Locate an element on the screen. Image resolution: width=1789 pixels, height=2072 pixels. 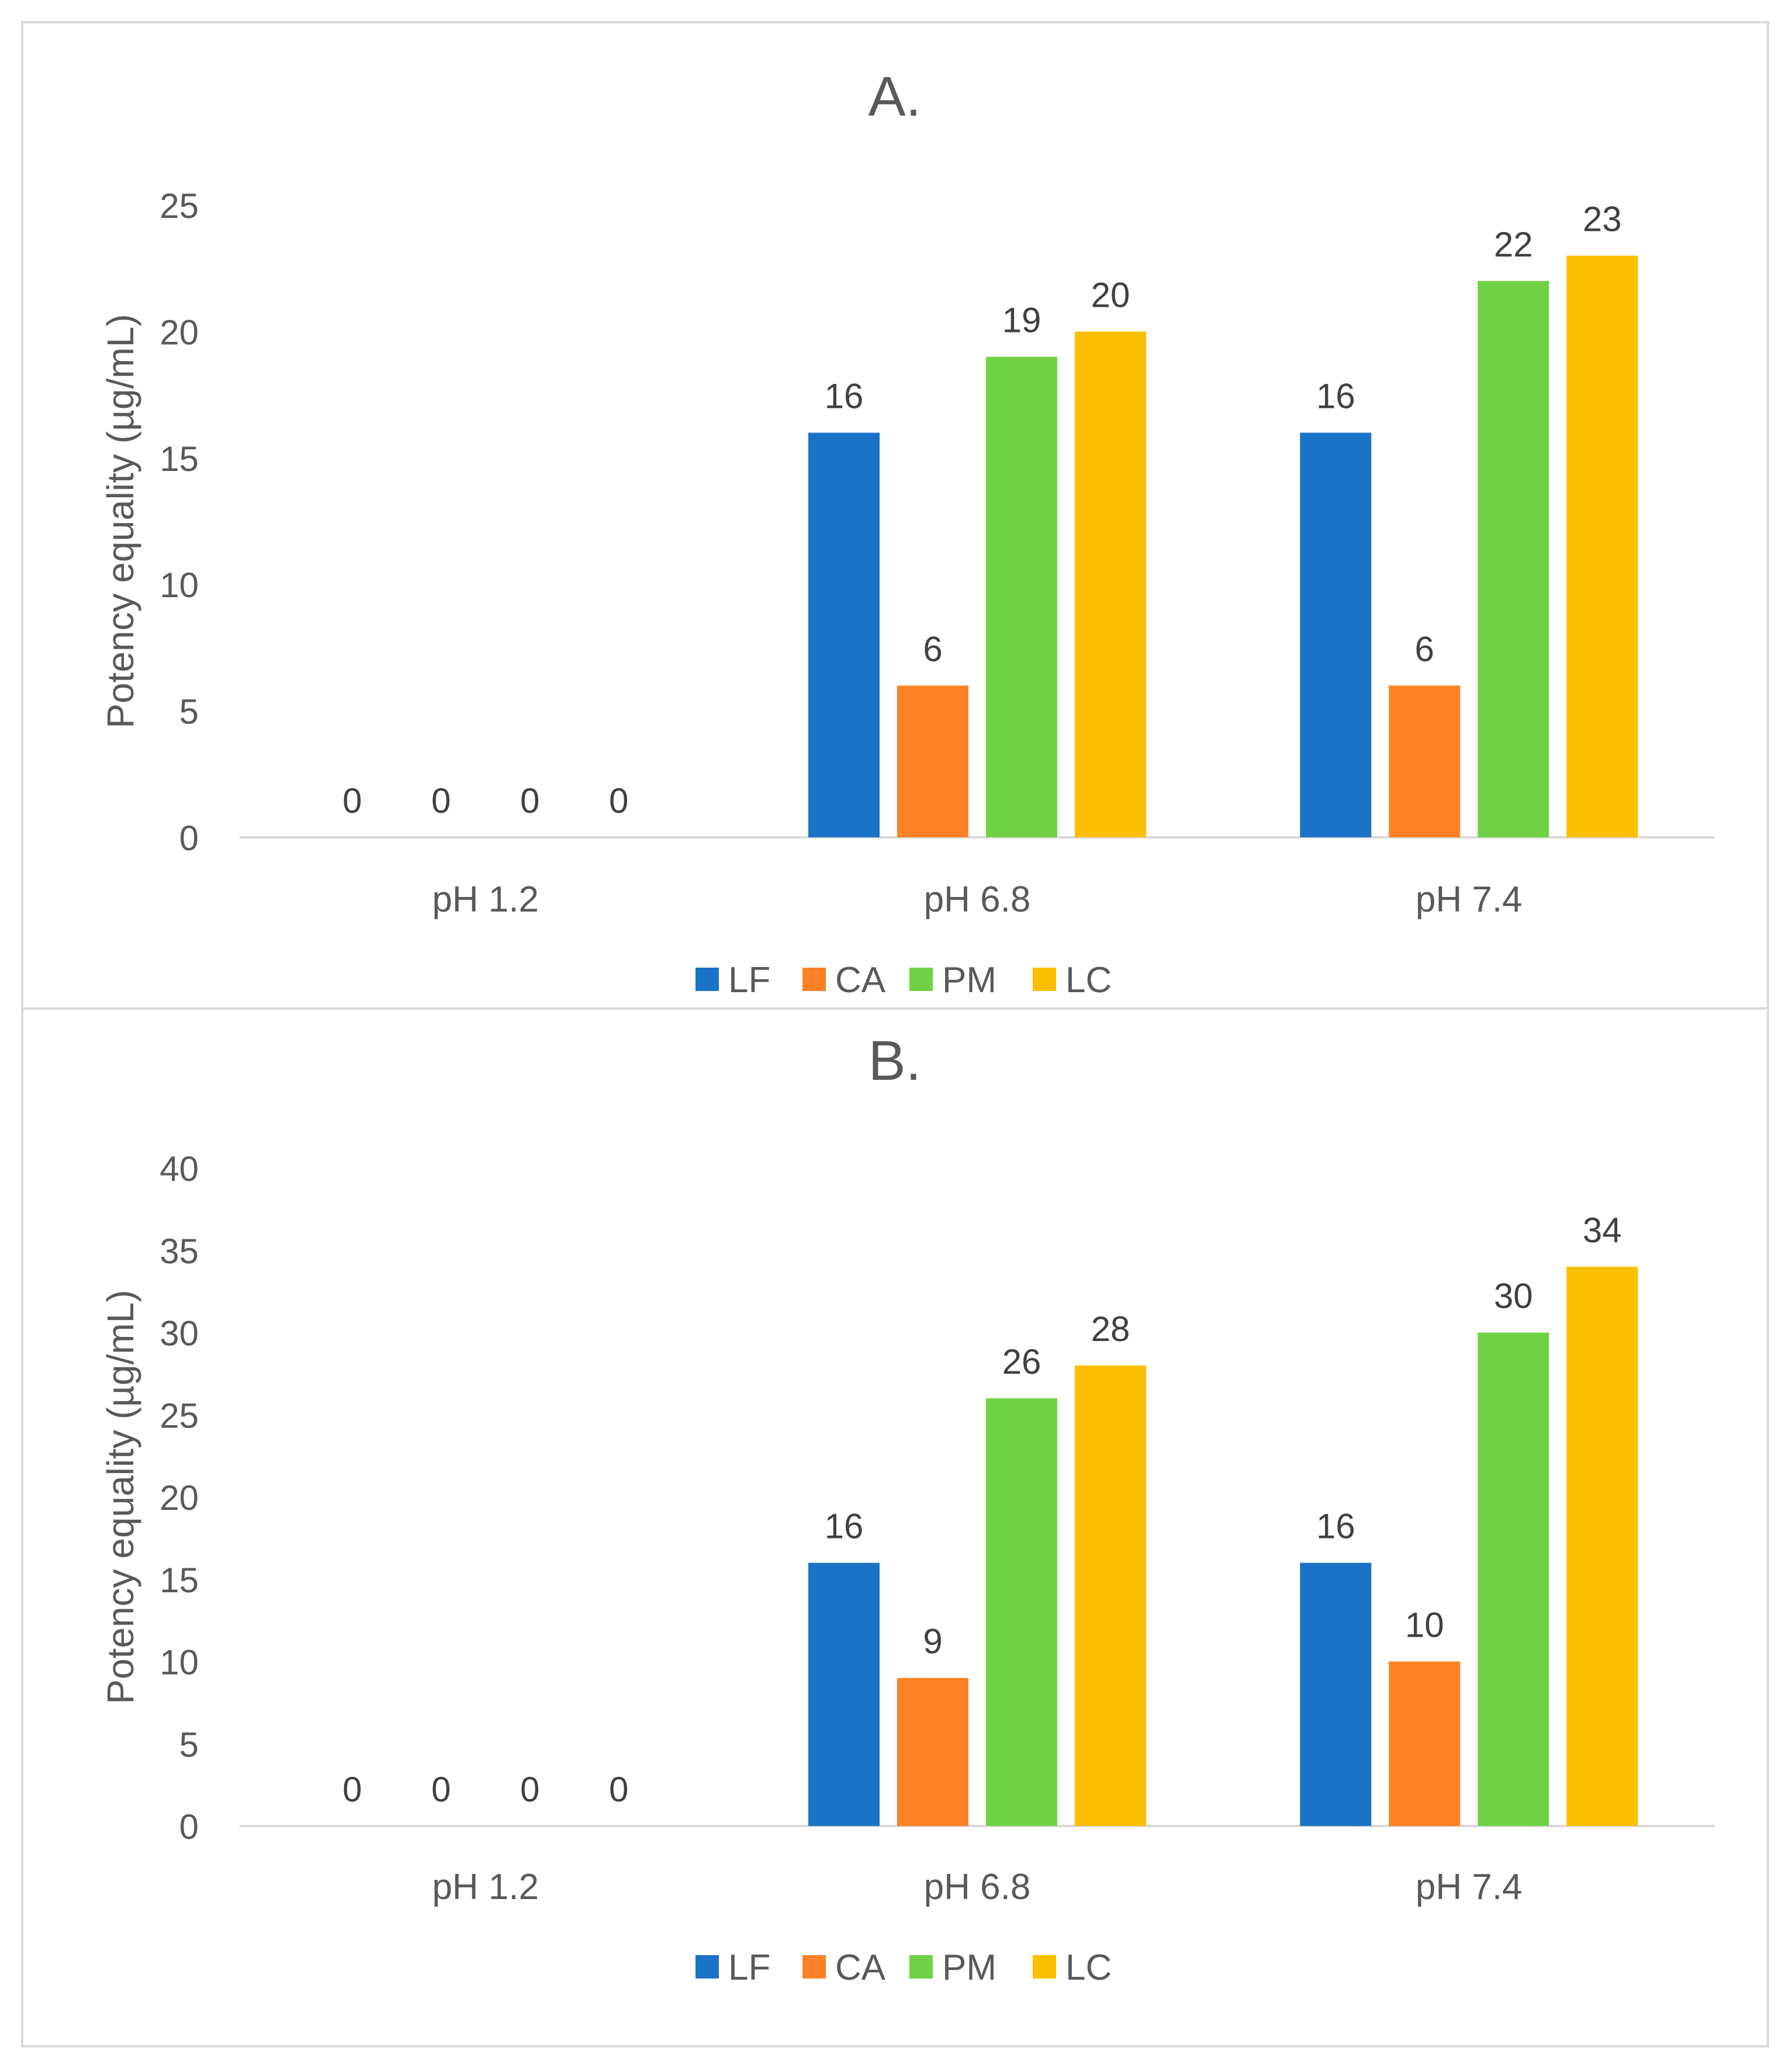
chart-a-y-tick-label: 10 is located at coordinates (179, 586).